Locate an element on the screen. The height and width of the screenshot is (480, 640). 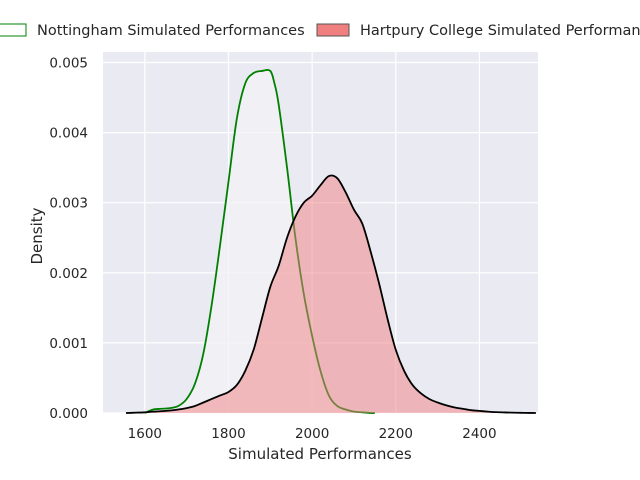
legend-label-nottingham: Nottingham Simulated Performances is located at coordinates (171, 31).